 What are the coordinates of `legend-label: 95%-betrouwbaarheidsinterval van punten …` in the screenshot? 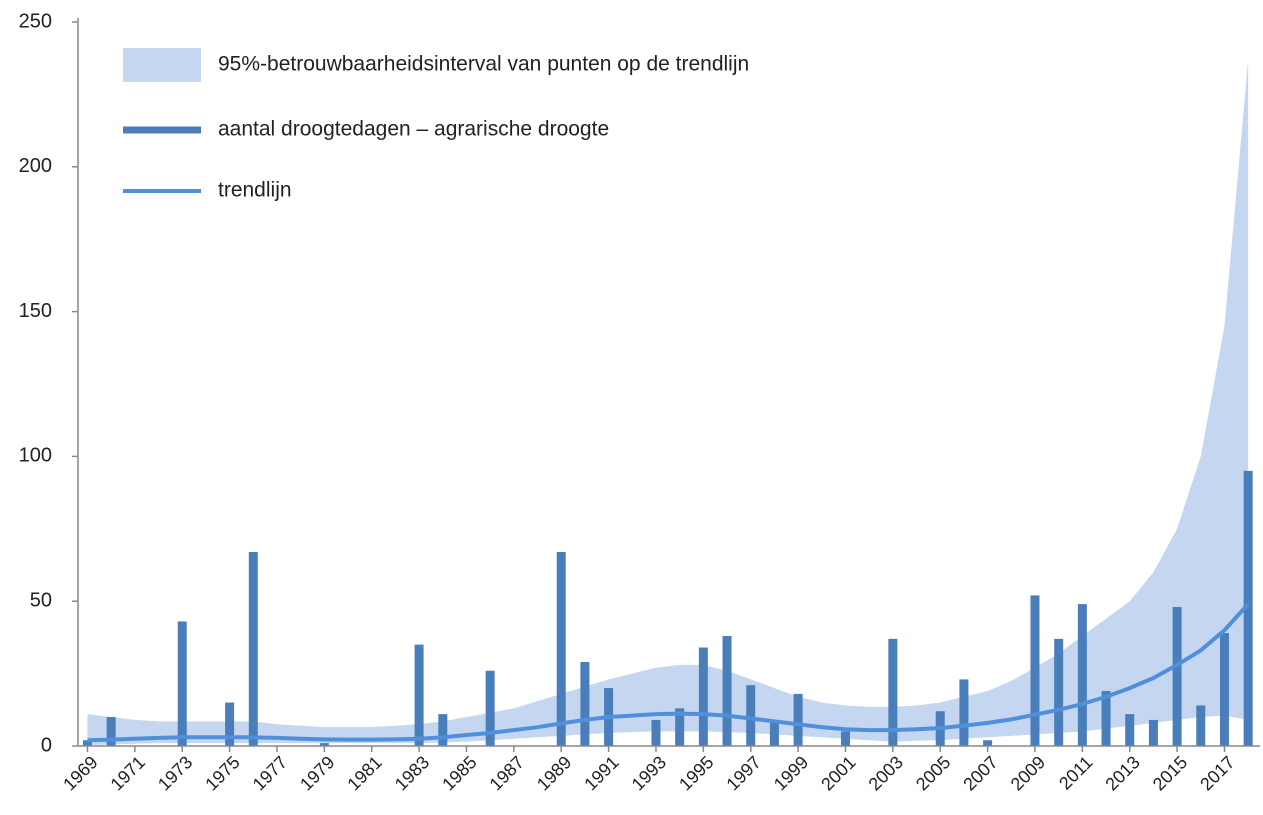 It's located at (483, 64).